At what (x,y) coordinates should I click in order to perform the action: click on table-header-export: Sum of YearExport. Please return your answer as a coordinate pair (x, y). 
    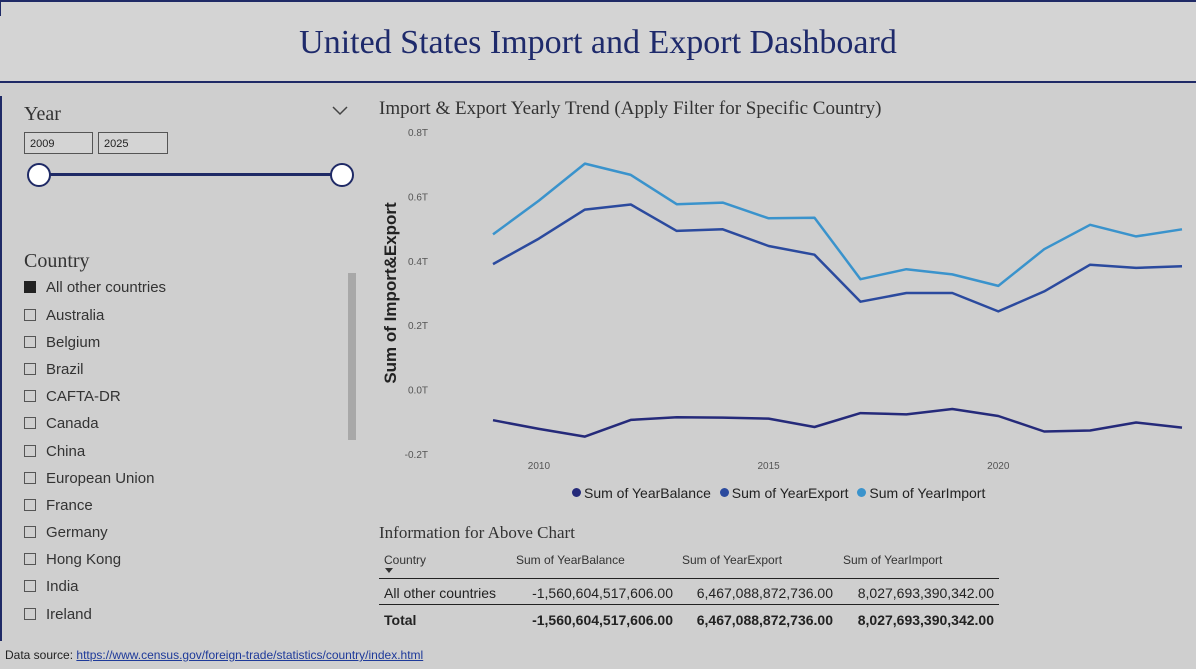
    Looking at the image, I should click on (732, 560).